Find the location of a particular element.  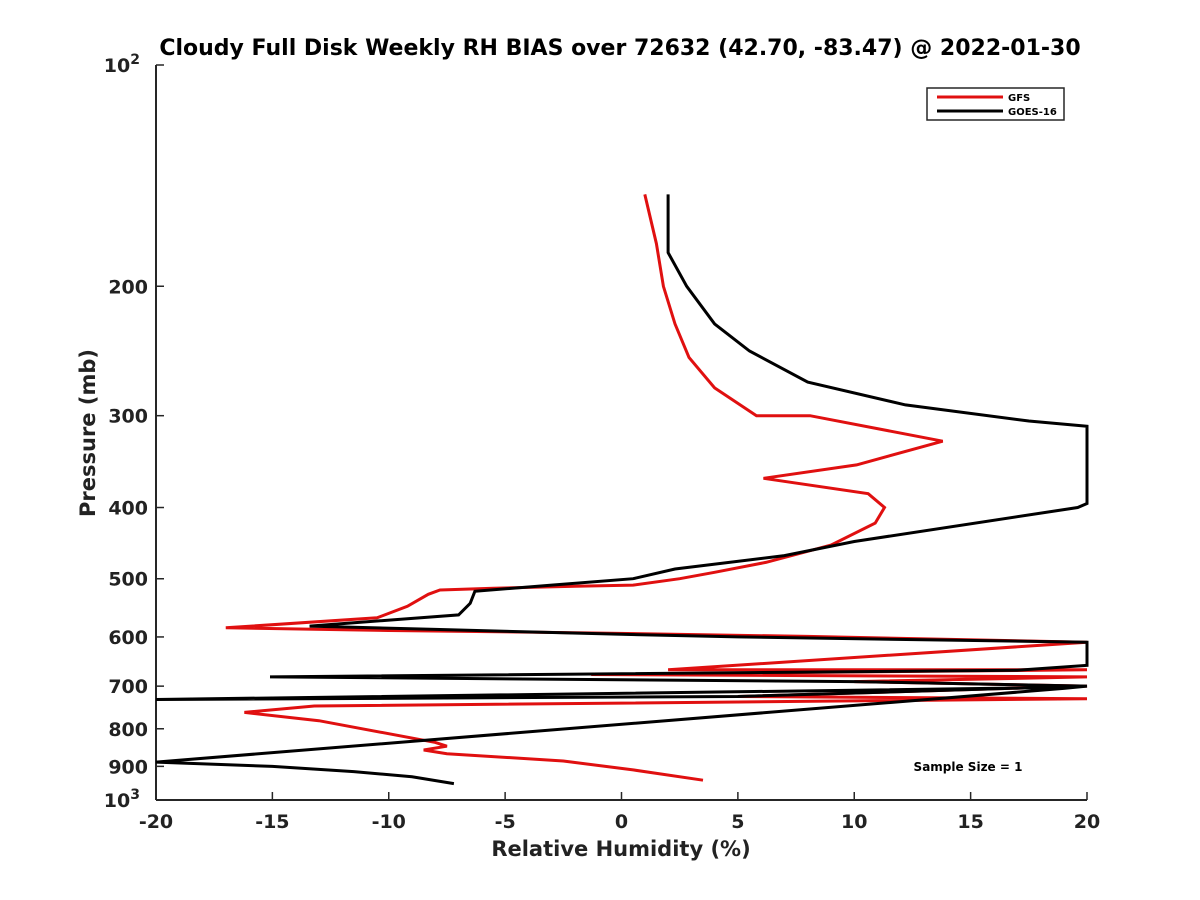

legend-box is located at coordinates (995, 104).